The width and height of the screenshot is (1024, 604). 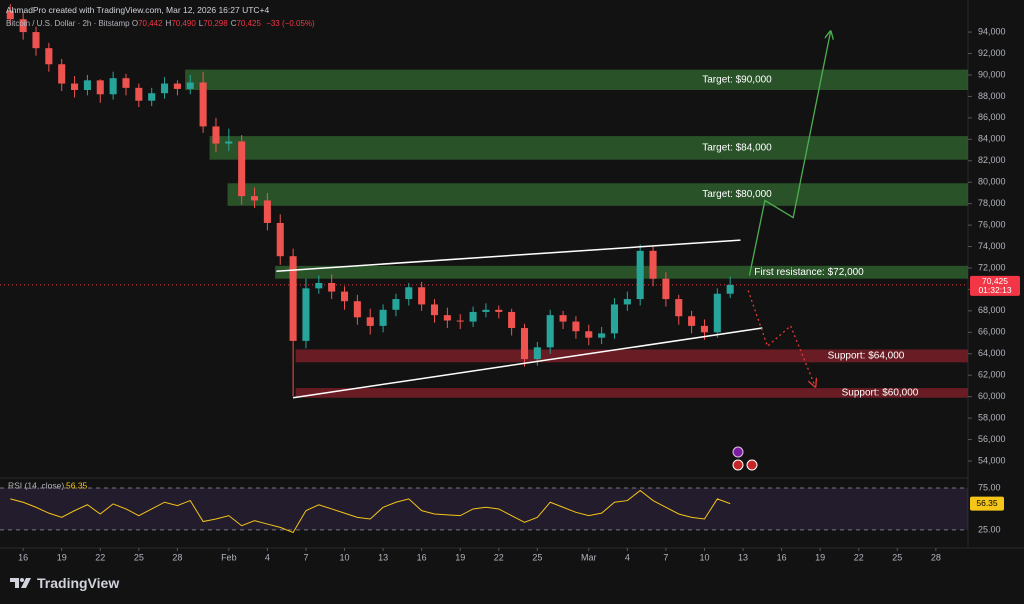 I want to click on rsi-tick-label: 75.00, so click(x=989, y=487).